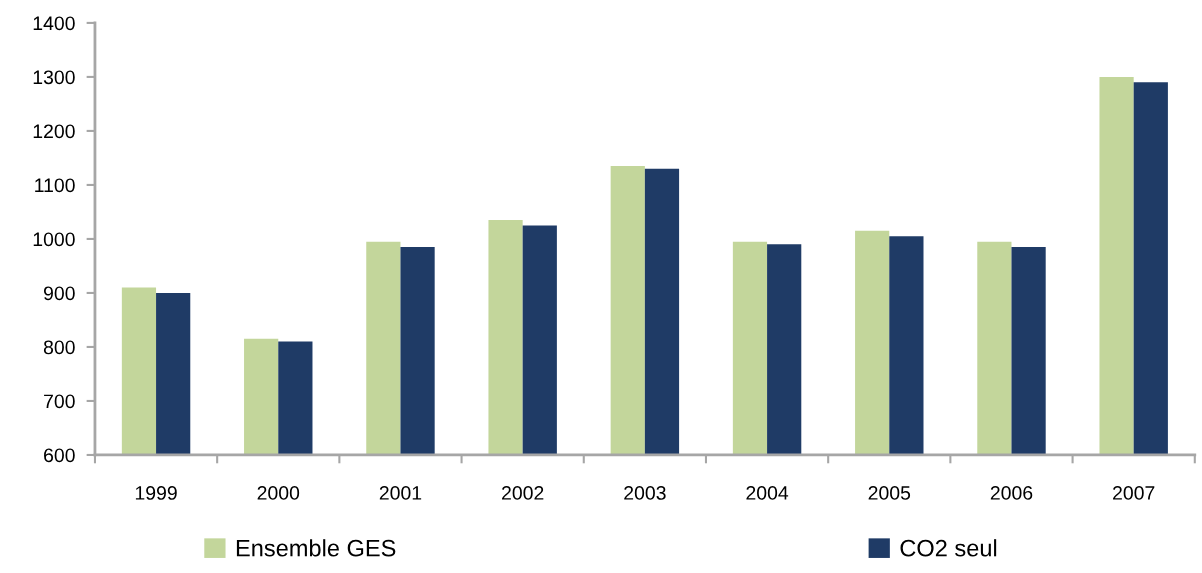  Describe the element at coordinates (59, 401) in the screenshot. I see `y-tick-label: 700` at that location.